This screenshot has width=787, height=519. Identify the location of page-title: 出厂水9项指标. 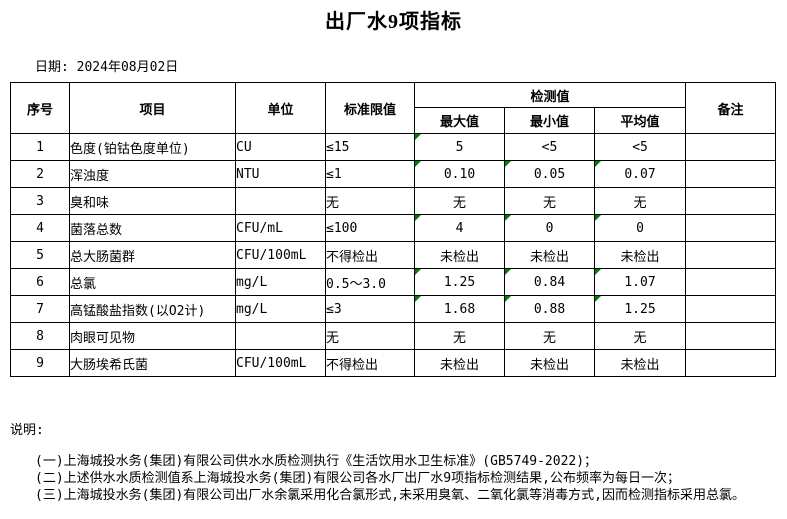
(393, 22).